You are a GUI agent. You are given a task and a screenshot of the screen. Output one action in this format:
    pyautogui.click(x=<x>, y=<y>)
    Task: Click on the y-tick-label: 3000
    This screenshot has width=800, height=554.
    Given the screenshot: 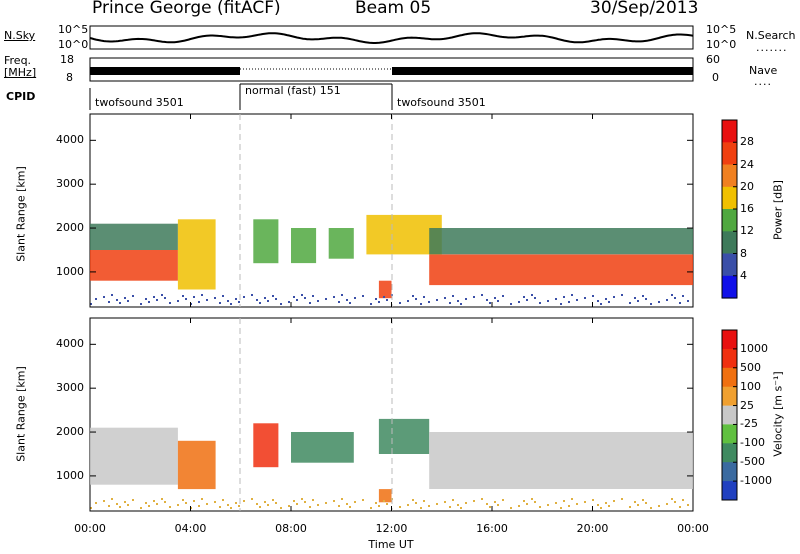 What is the action you would take?
    pyautogui.click(x=70, y=388)
    